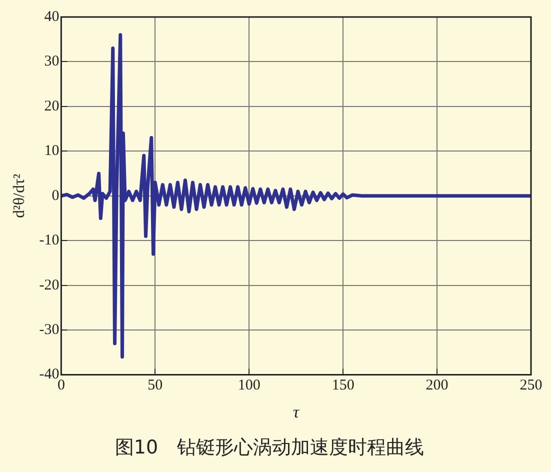 Image resolution: width=551 pixels, height=472 pixels. I want to click on y-tick-label: 0, so click(56, 196).